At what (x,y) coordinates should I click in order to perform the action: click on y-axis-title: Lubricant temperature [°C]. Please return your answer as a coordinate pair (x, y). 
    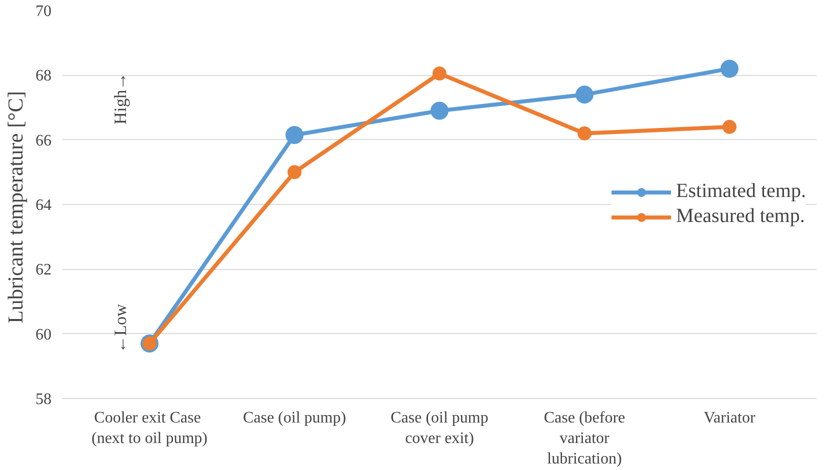
    Looking at the image, I should click on (16, 207).